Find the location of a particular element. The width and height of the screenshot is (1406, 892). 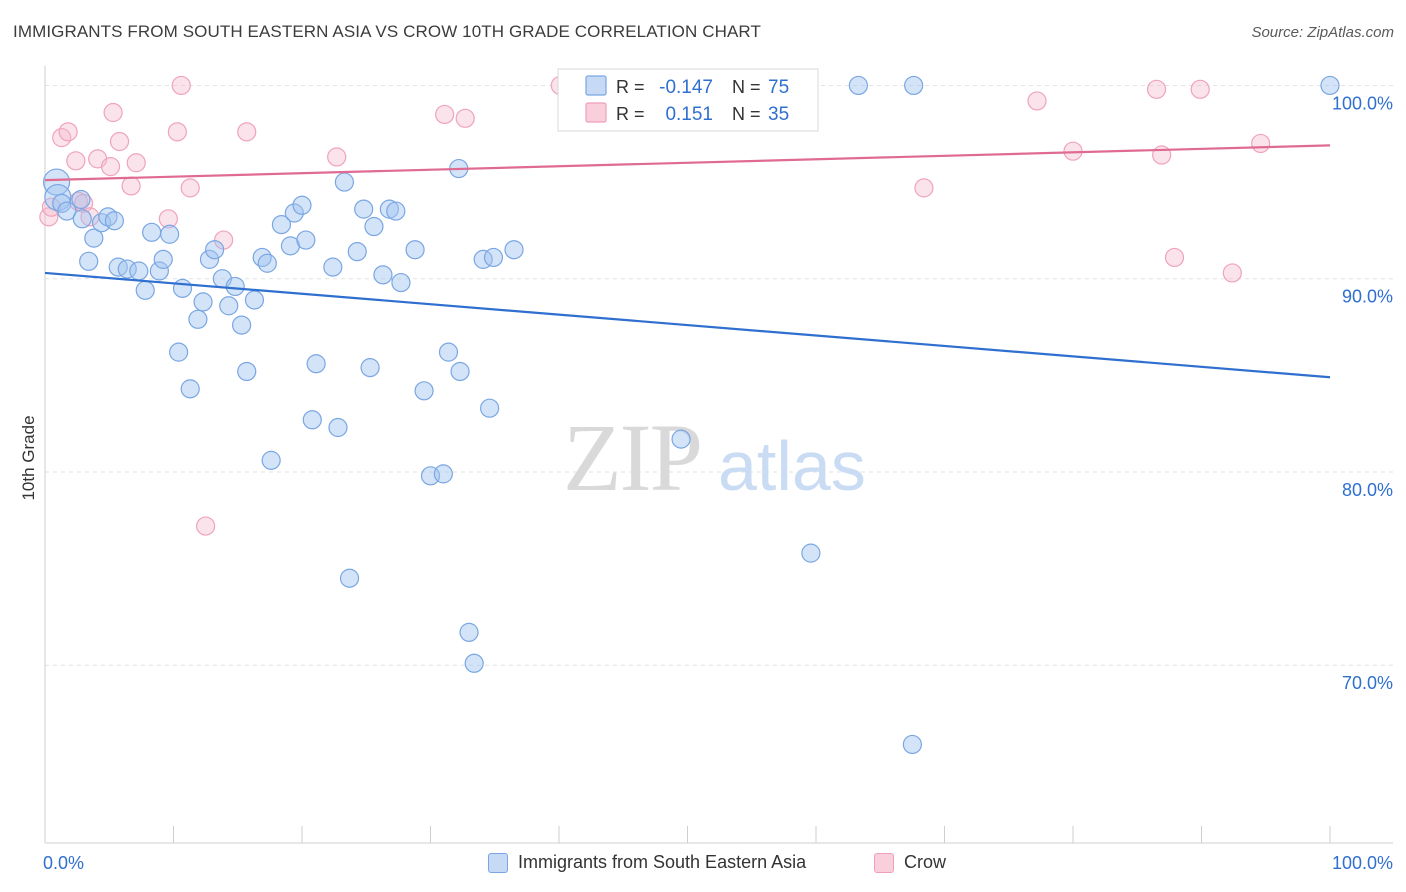

legend-r-label-immigrants: R = is located at coordinates (630, 87).